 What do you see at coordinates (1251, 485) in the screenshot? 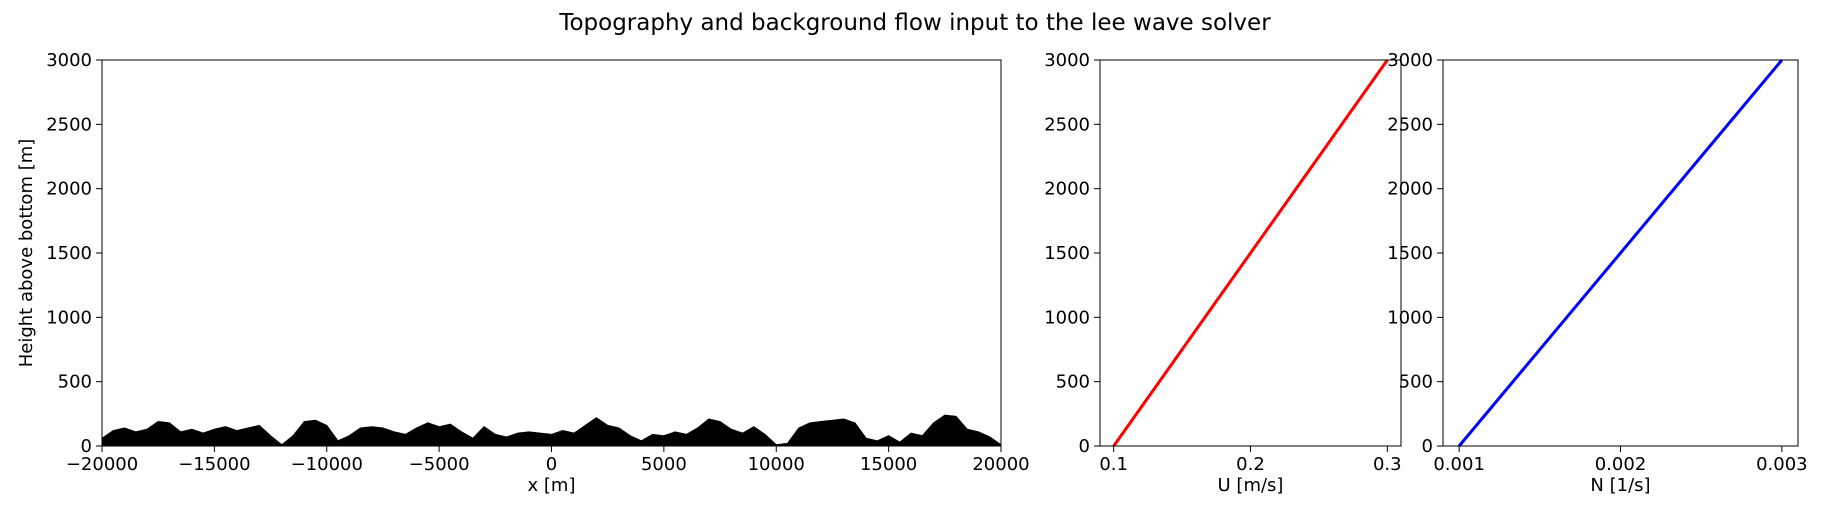
I see `x-axis-label: U [m/s]` at bounding box center [1251, 485].